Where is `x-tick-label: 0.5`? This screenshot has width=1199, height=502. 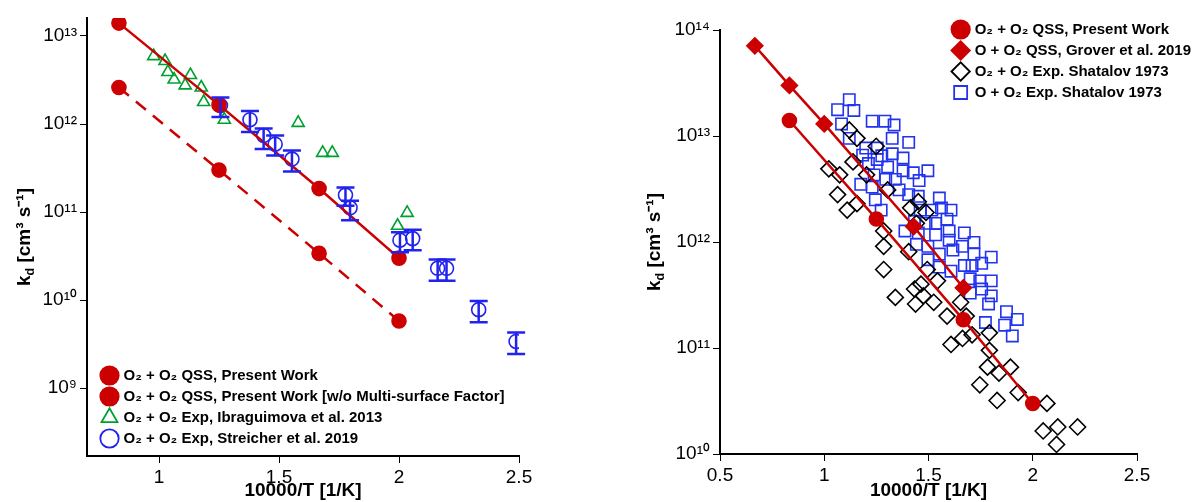 x-tick-label: 0.5 is located at coordinates (720, 474).